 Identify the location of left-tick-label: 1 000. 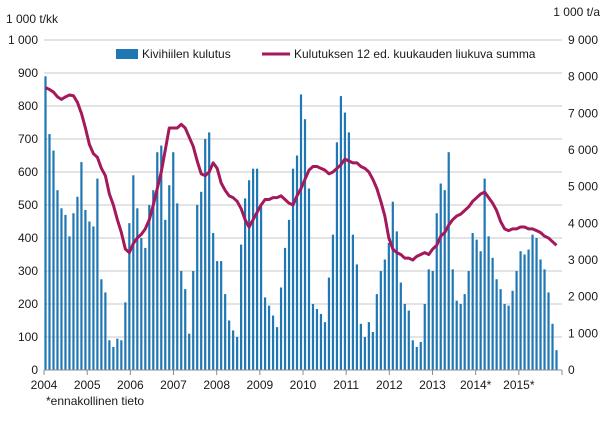
(23, 40).